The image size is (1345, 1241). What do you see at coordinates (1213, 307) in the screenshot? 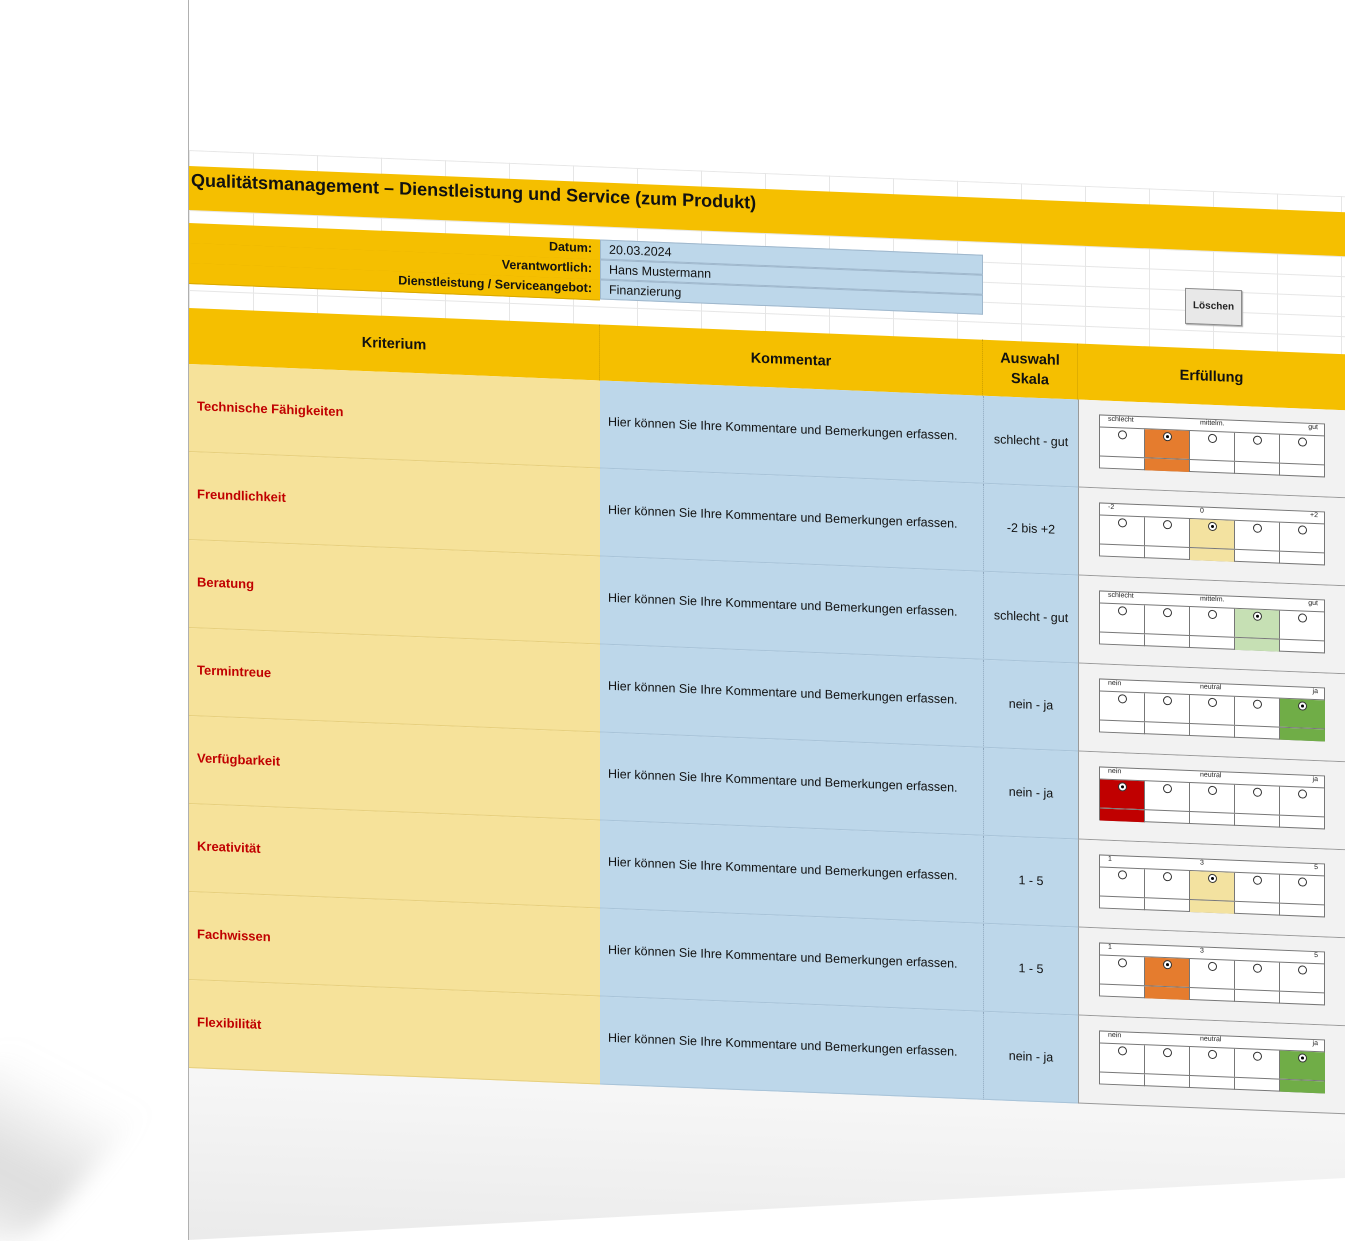
I see `loeschen-button: Löschen` at bounding box center [1213, 307].